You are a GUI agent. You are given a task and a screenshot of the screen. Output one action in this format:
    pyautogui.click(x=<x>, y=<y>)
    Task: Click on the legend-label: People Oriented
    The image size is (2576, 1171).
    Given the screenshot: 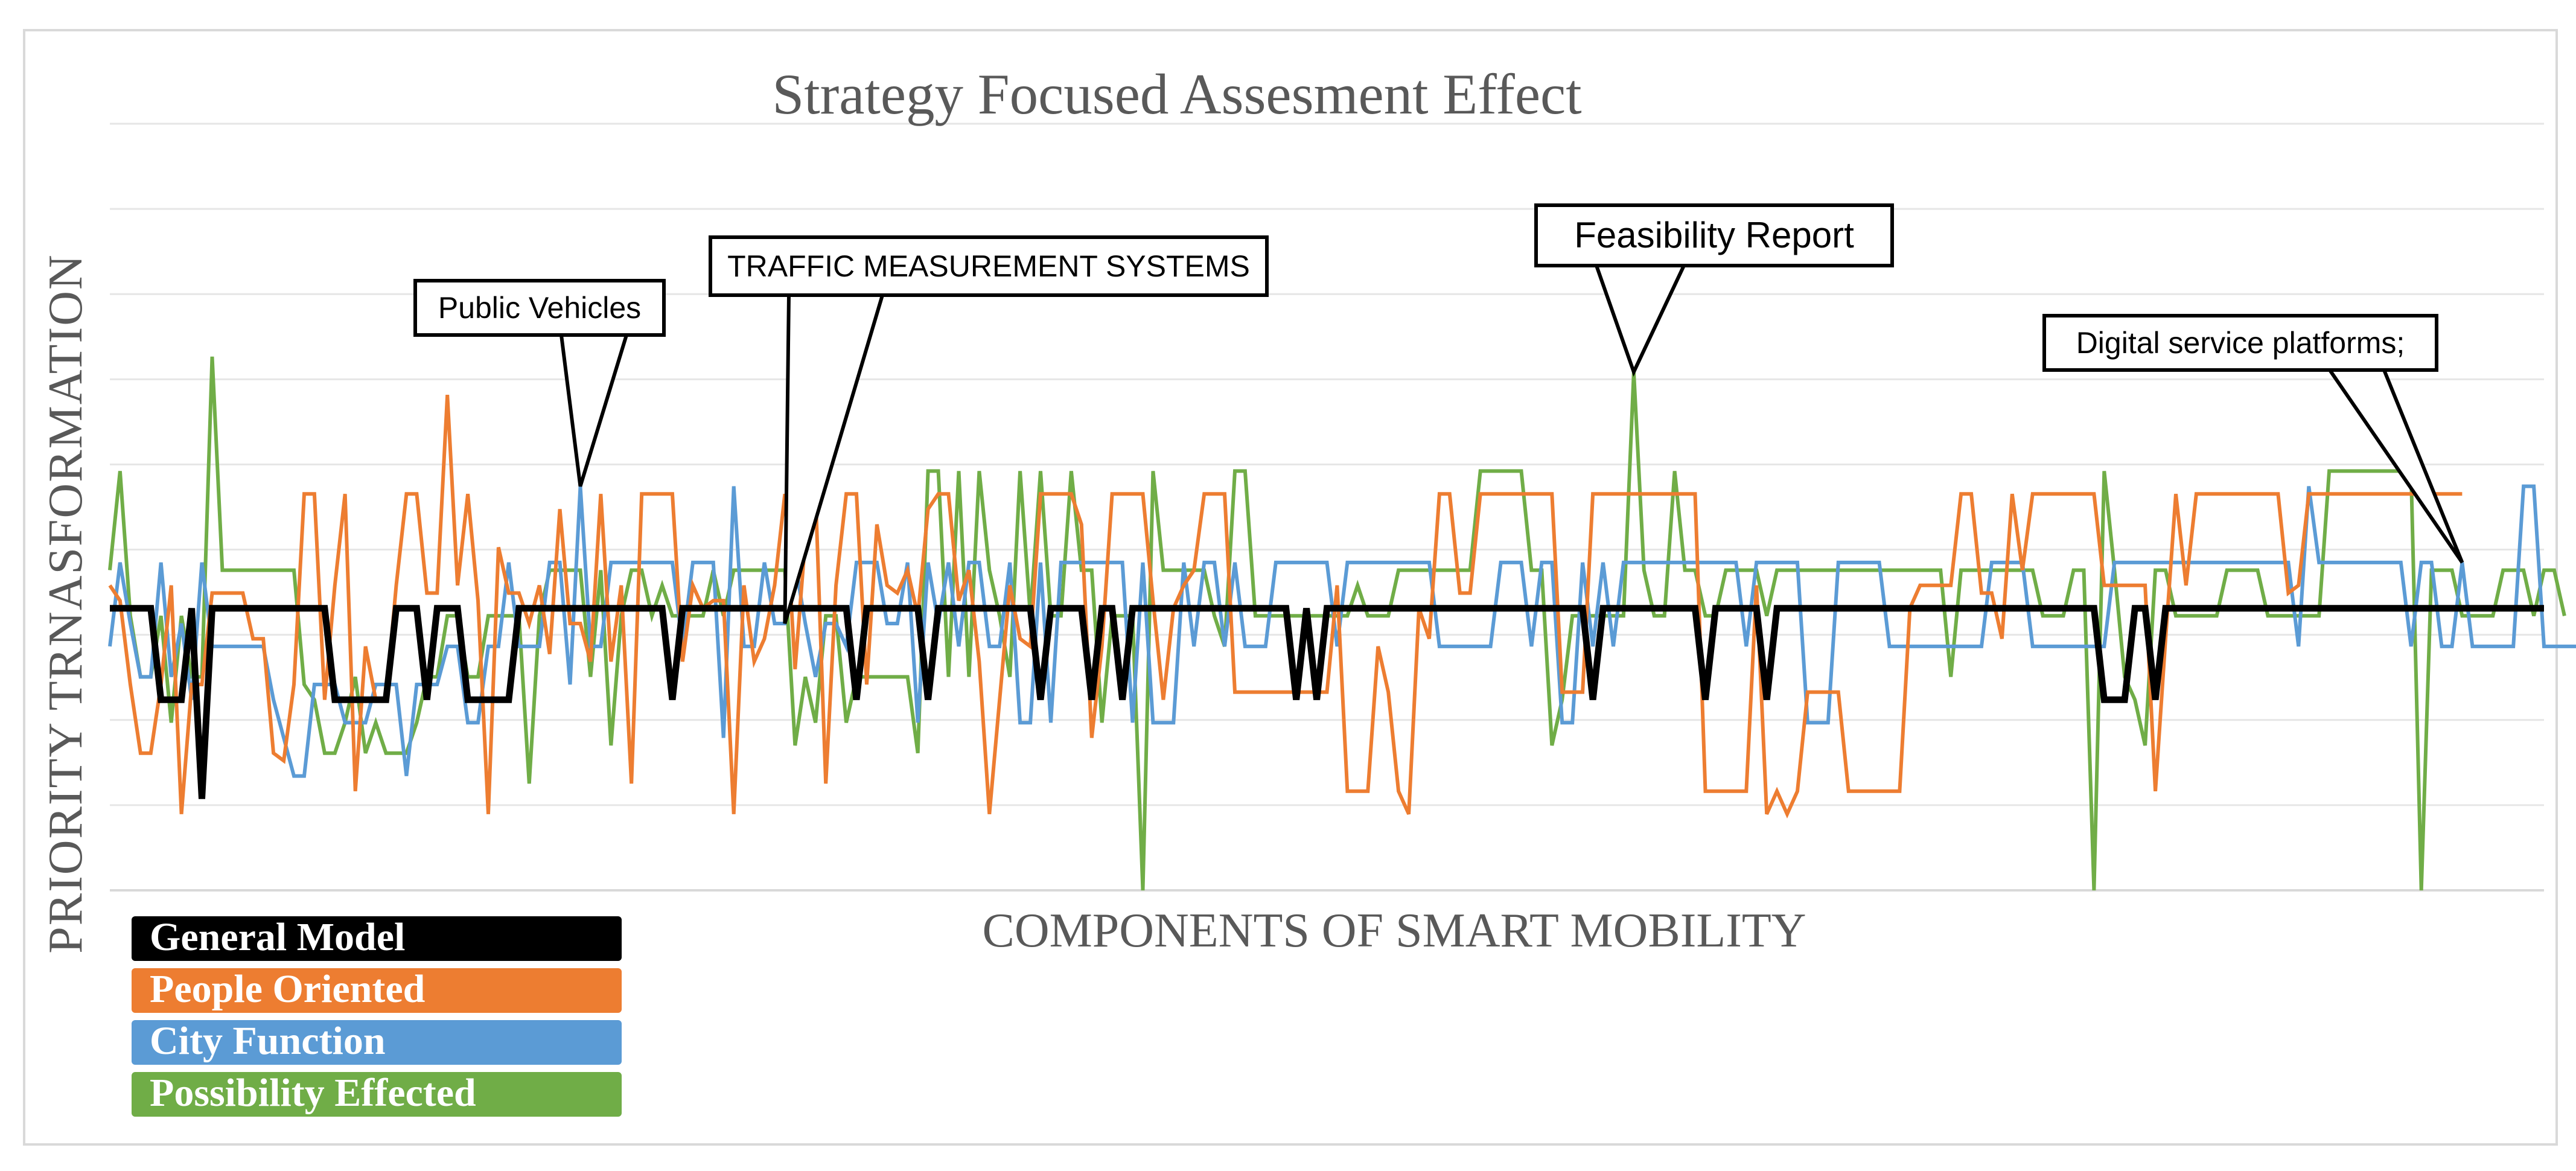 What is the action you would take?
    pyautogui.click(x=287, y=989)
    